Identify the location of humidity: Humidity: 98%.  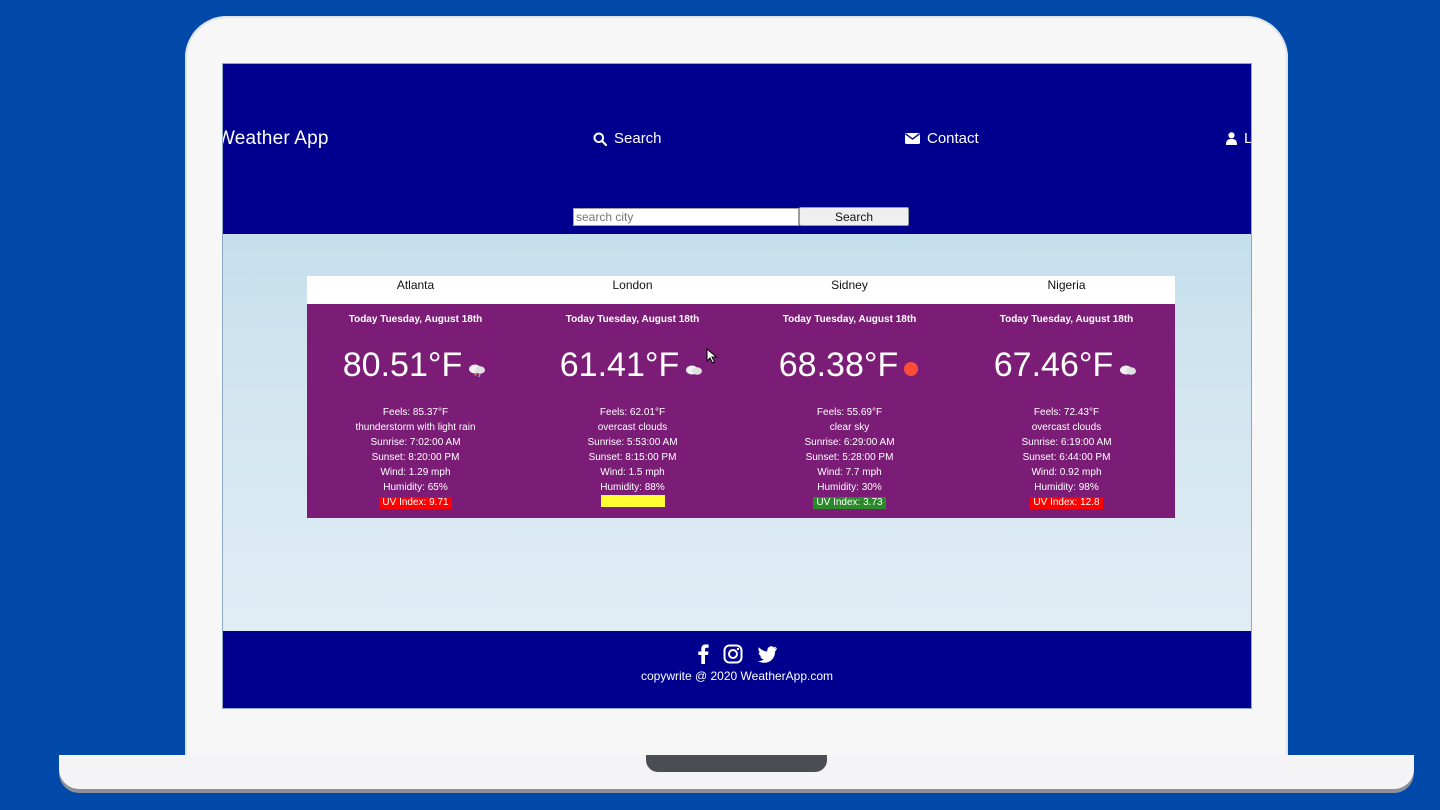
(1066, 487).